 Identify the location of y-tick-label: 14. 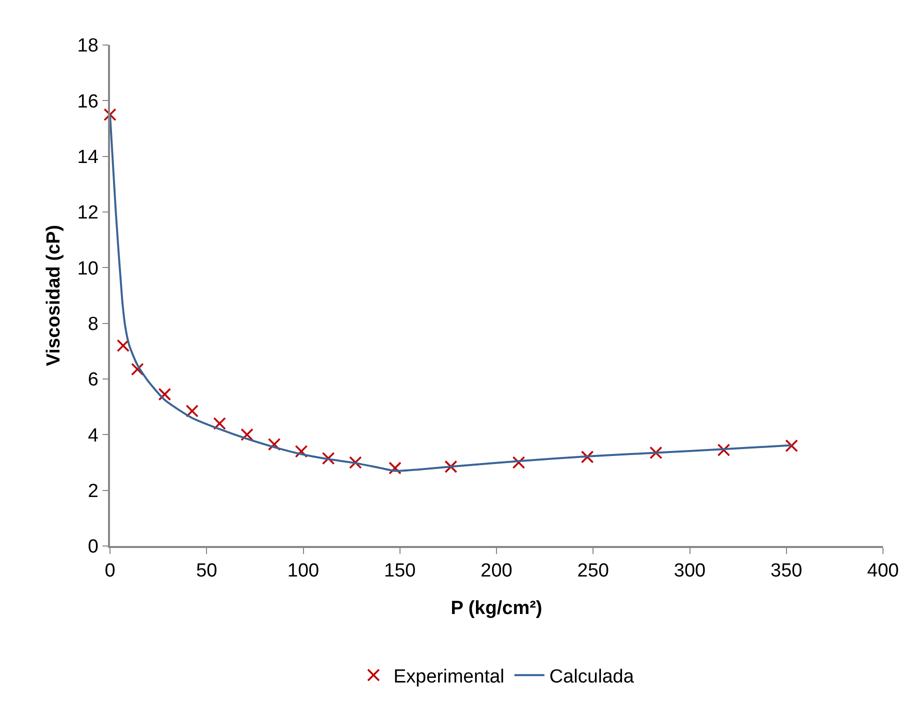
(88, 157).